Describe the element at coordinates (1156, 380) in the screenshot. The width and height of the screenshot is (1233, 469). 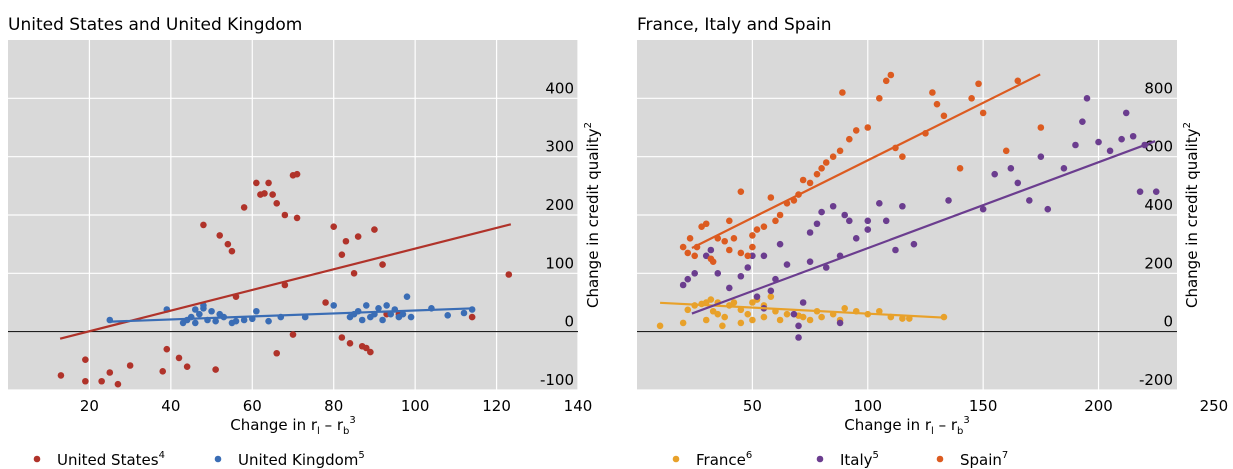
I see `y-tick-label: -200` at that location.